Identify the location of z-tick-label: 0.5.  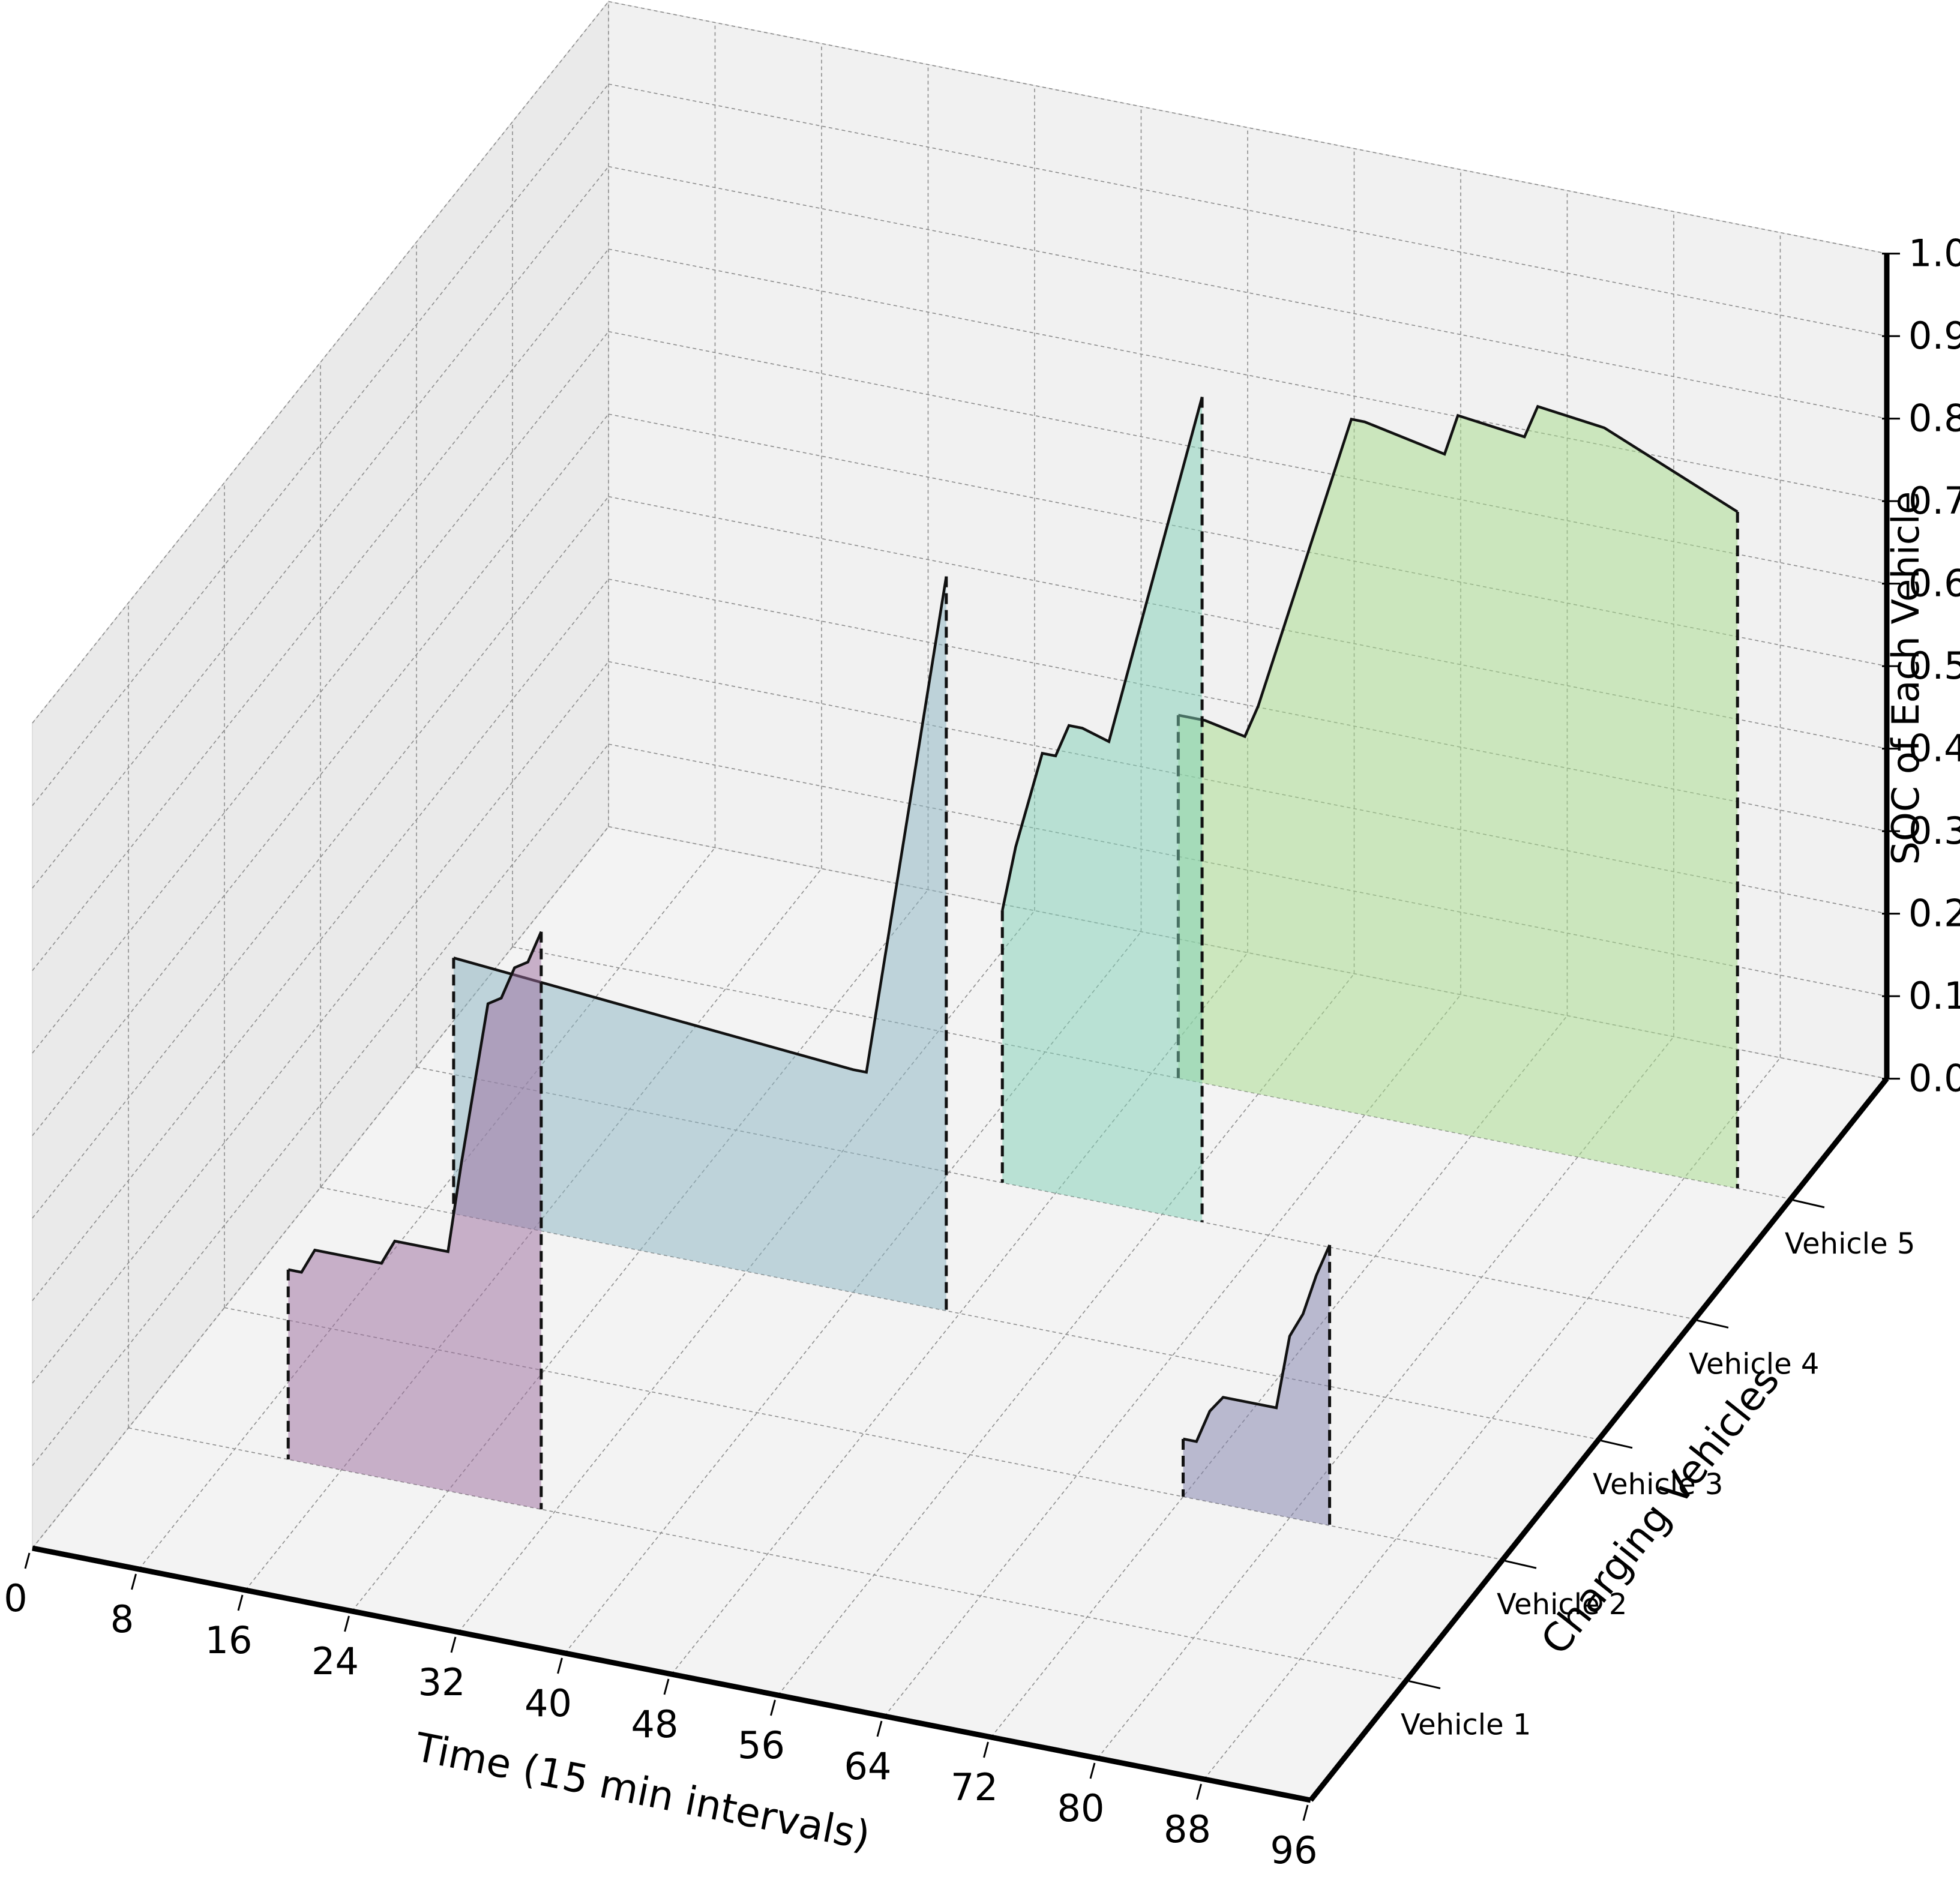
(1934, 666).